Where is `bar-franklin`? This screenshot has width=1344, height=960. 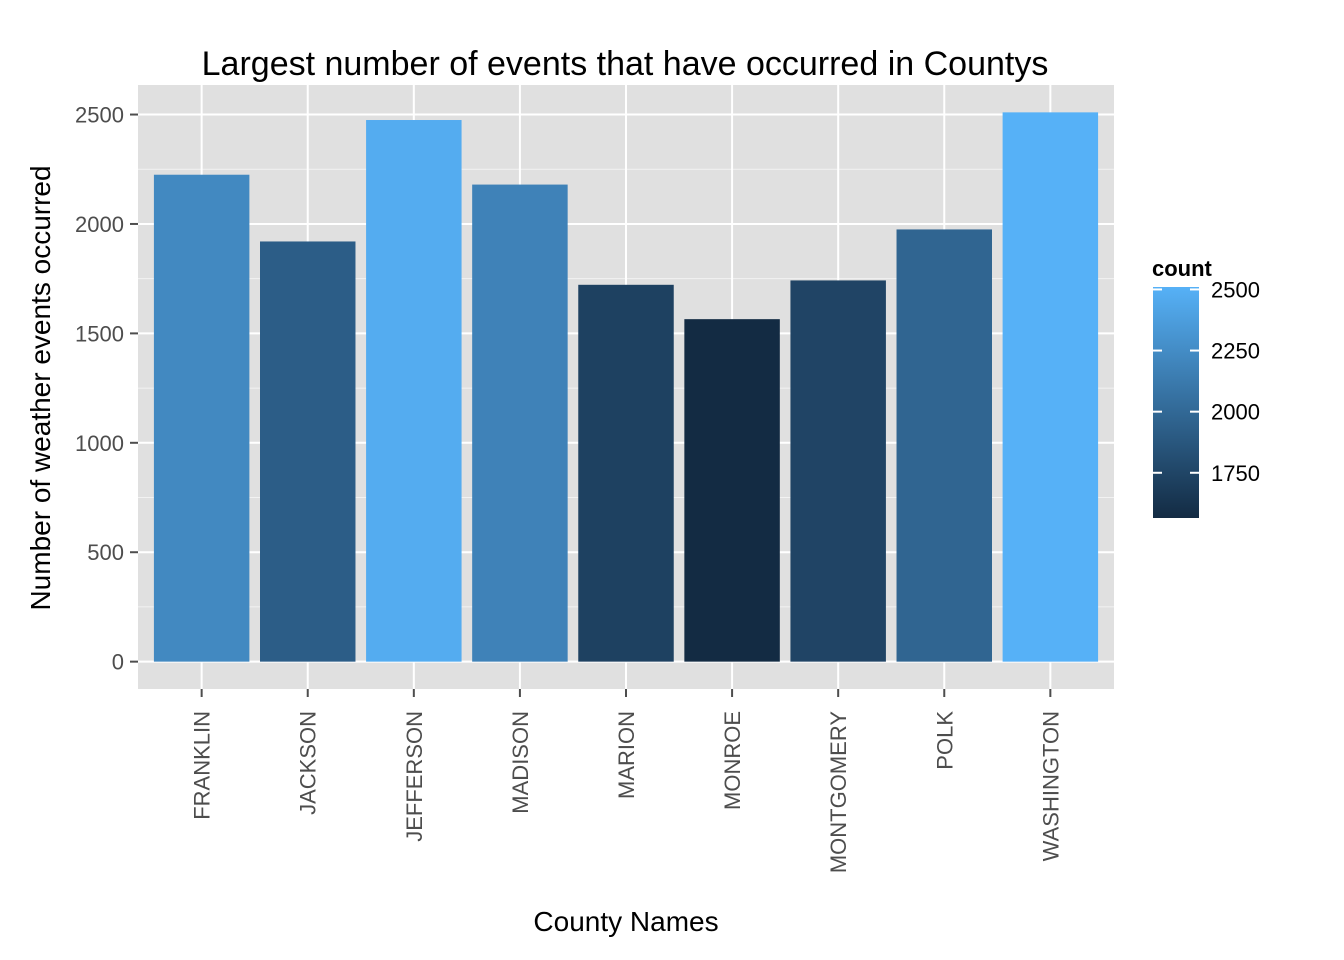
bar-franklin is located at coordinates (201, 418).